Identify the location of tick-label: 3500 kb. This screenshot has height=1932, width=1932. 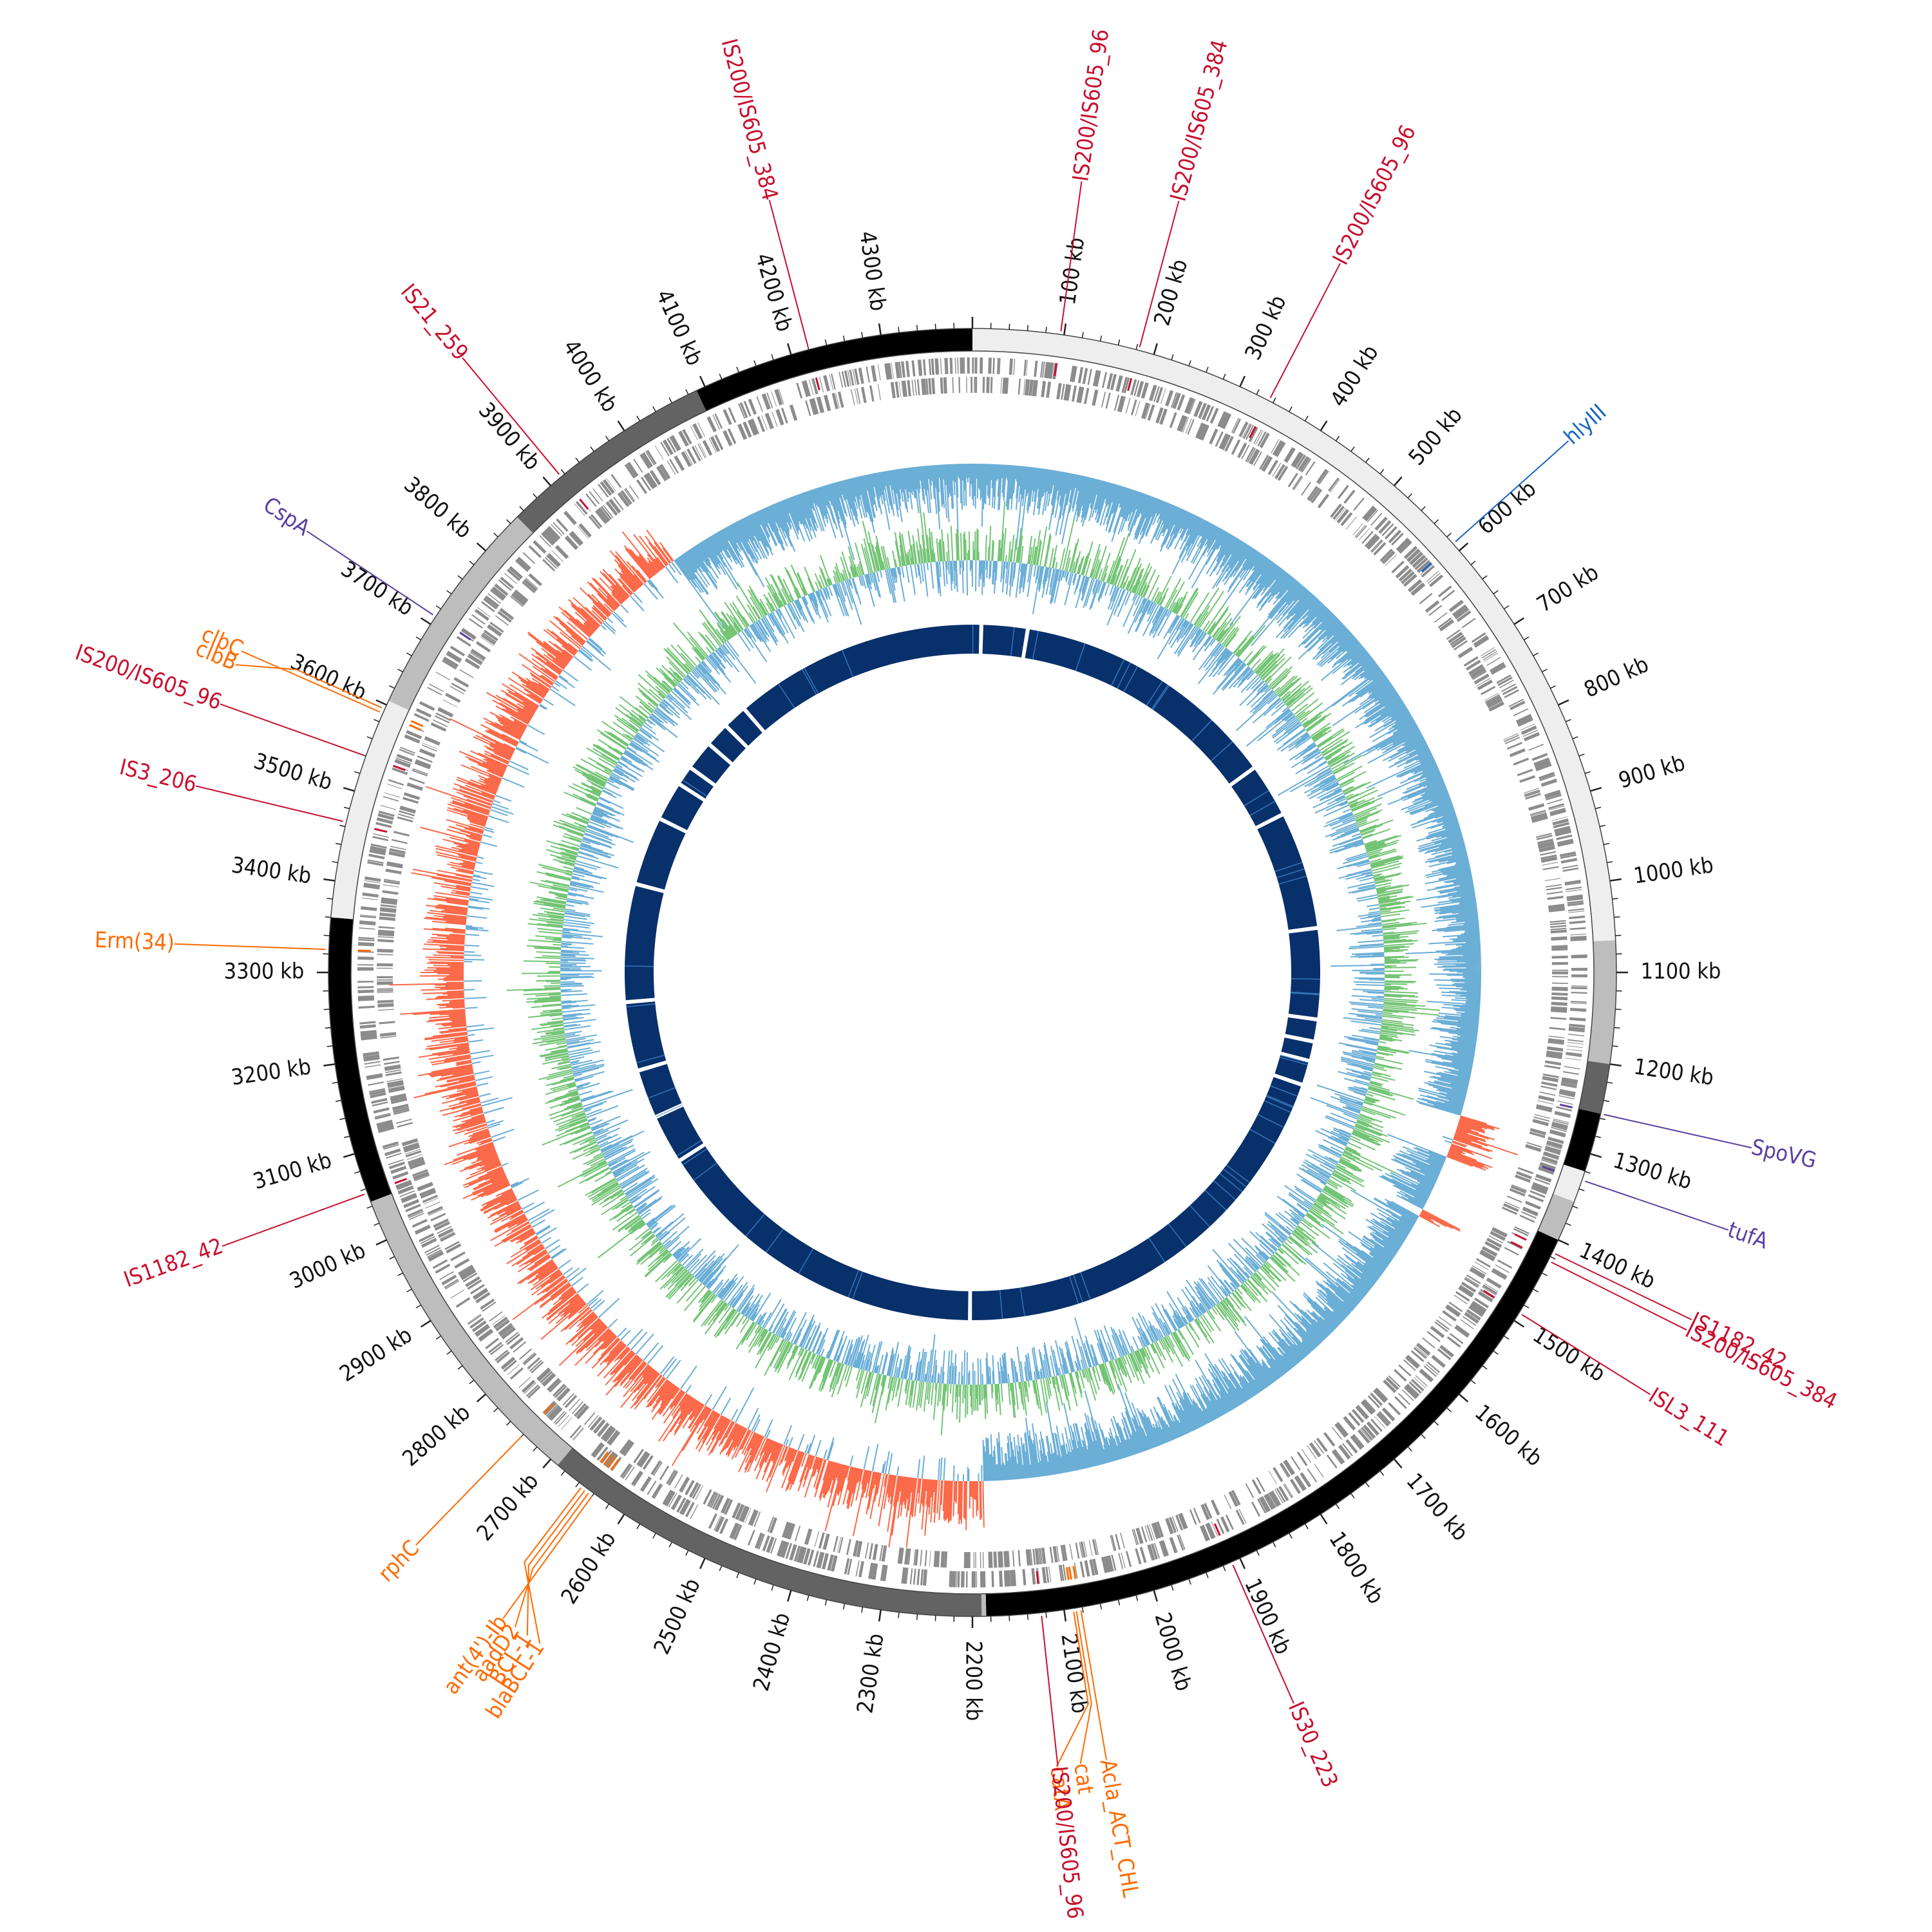
(293, 772).